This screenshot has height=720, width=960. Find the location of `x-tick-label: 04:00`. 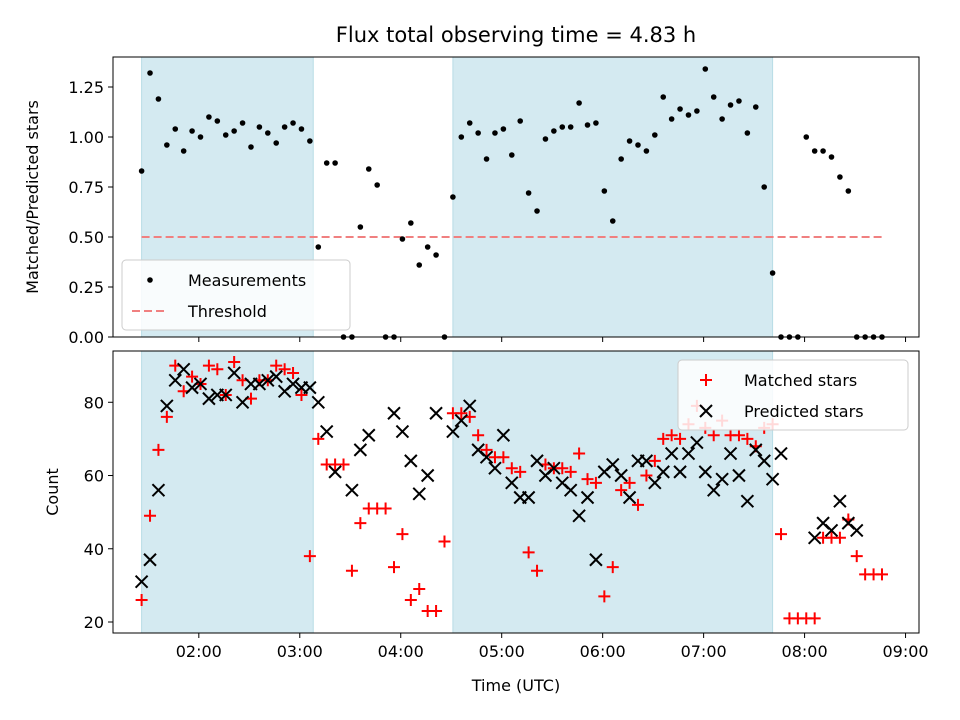

x-tick-label: 04:00 is located at coordinates (401, 651).